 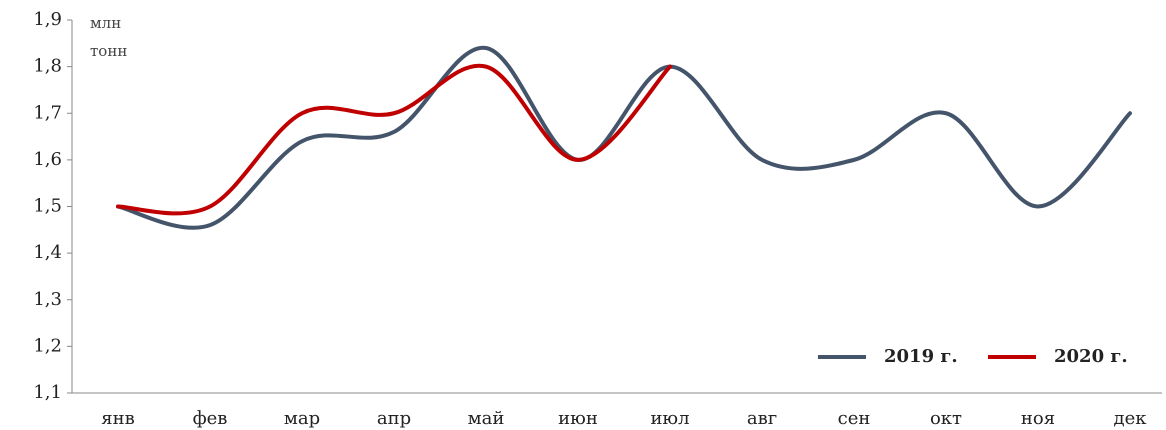 I want to click on x-tick-label: июн, so click(x=578, y=418).